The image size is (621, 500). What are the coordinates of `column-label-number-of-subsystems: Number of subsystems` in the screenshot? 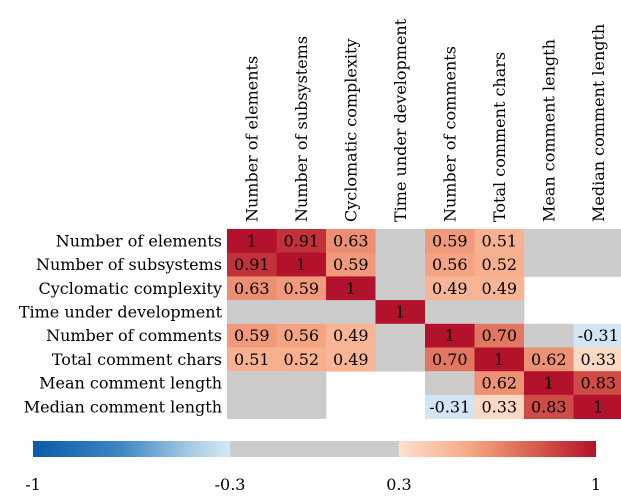 It's located at (301, 129).